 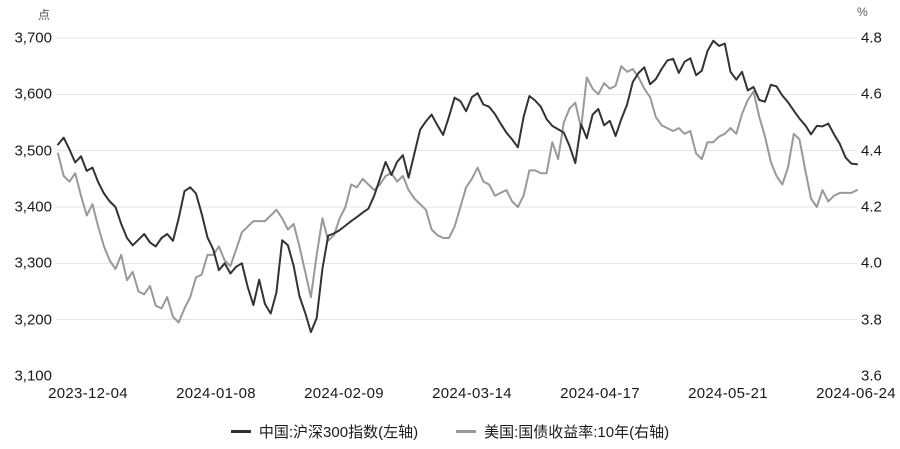 What do you see at coordinates (862, 12) in the screenshot?
I see `right-axis-unit-label: %` at bounding box center [862, 12].